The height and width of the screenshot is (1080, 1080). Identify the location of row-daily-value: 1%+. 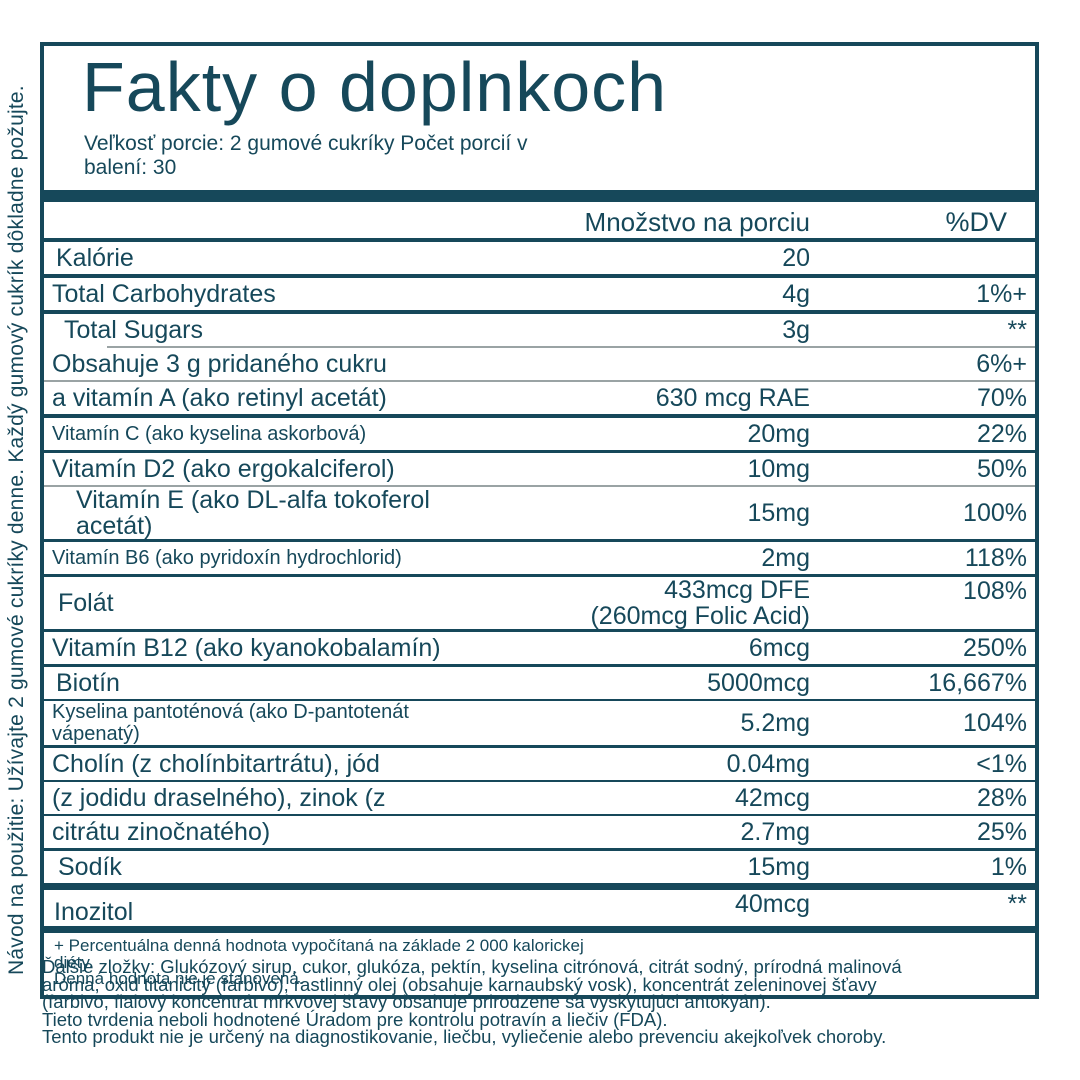
(1001, 294).